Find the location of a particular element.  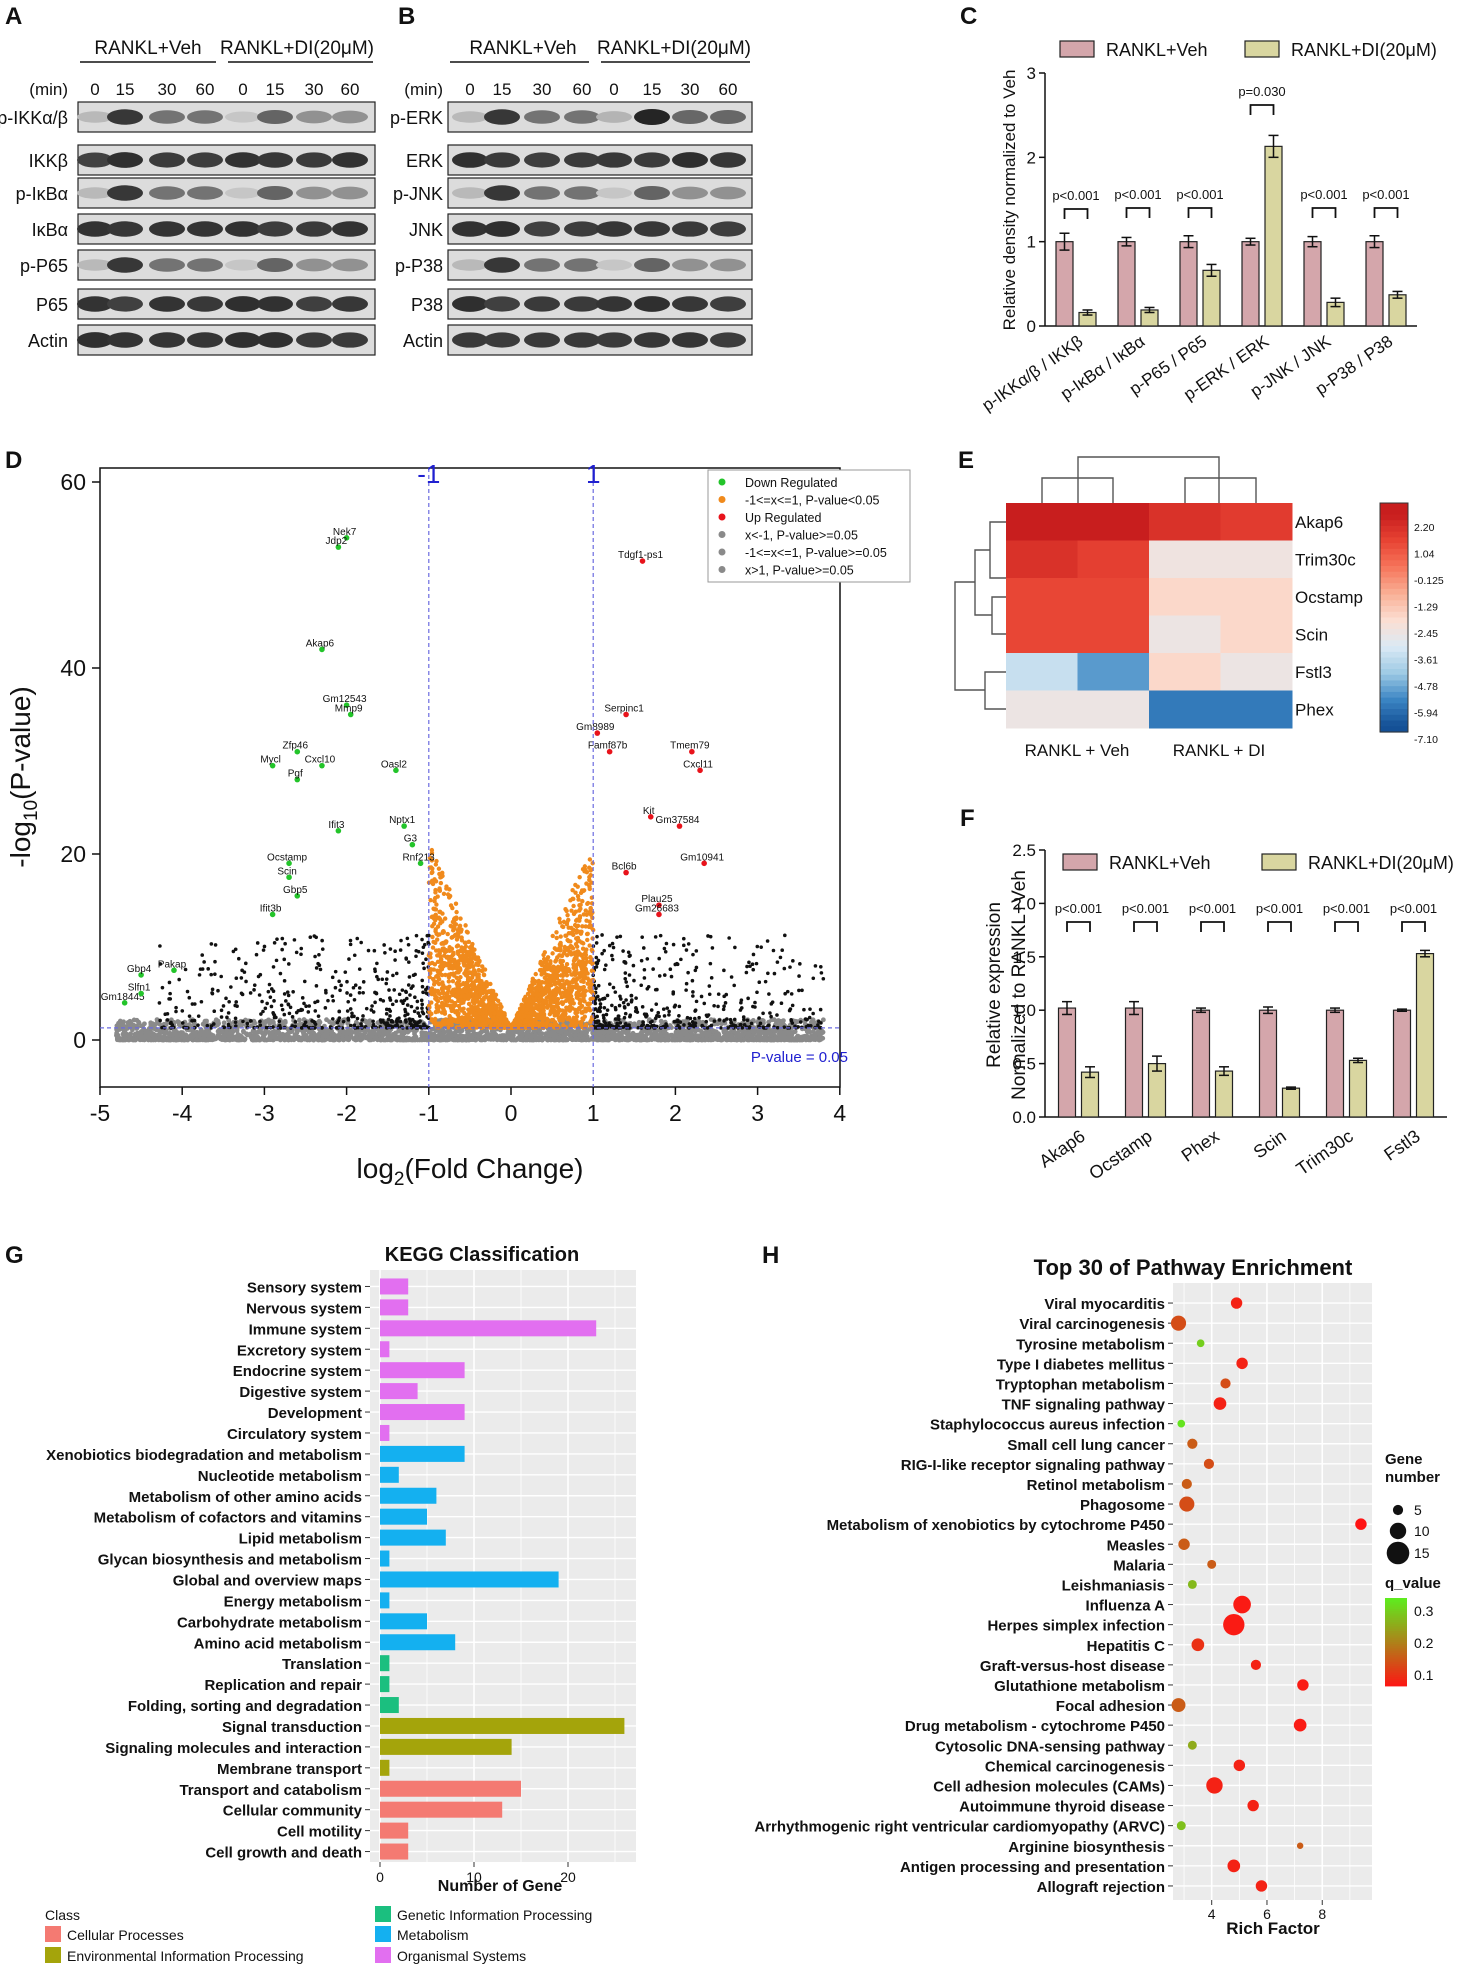

x-tick-label: -1 is located at coordinates (429, 1113).